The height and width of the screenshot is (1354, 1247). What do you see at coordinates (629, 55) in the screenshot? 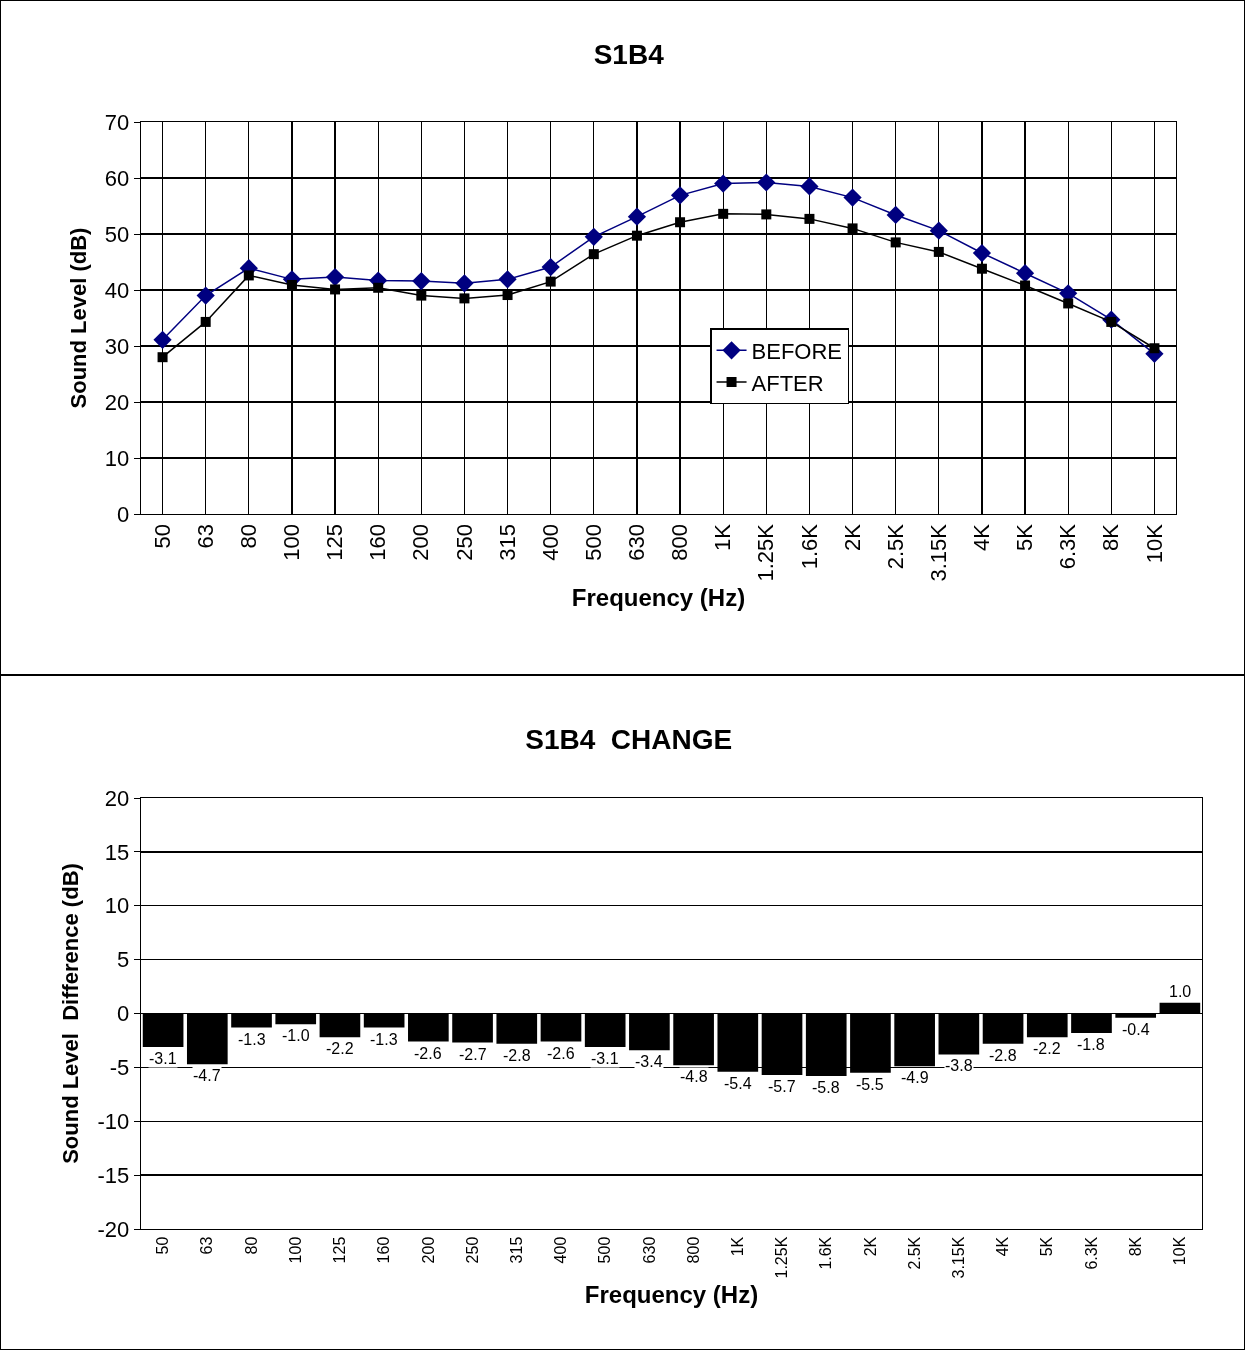
I see `chart-title: S1B4` at bounding box center [629, 55].